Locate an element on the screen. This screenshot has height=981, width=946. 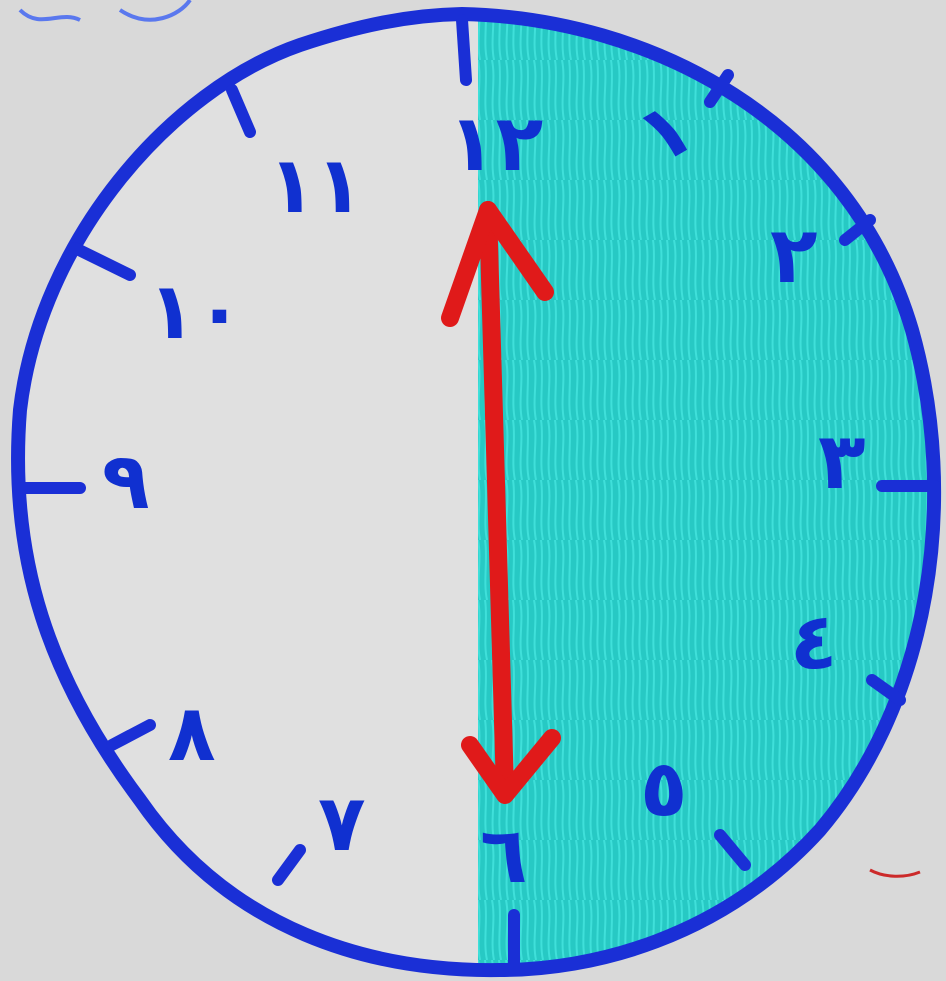
numeral-11: ١١ is located at coordinates (315, 186).